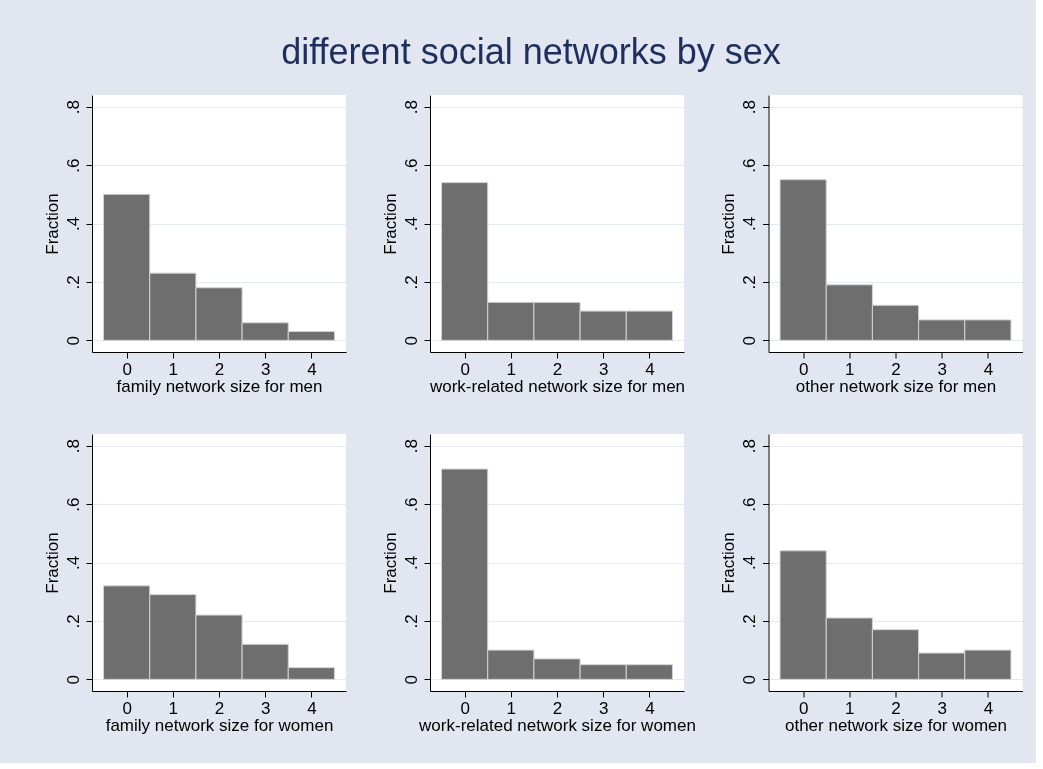 This screenshot has height=769, width=1043. What do you see at coordinates (896, 725) in the screenshot?
I see `x-axis-title: other network size for women` at bounding box center [896, 725].